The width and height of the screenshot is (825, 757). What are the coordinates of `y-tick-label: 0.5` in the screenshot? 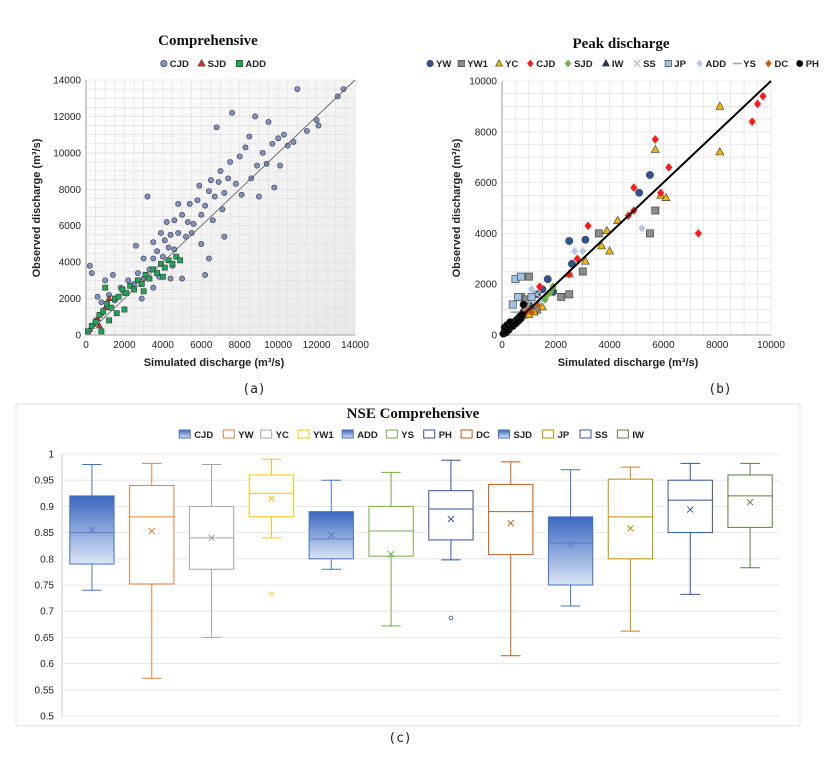 It's located at (47, 717).